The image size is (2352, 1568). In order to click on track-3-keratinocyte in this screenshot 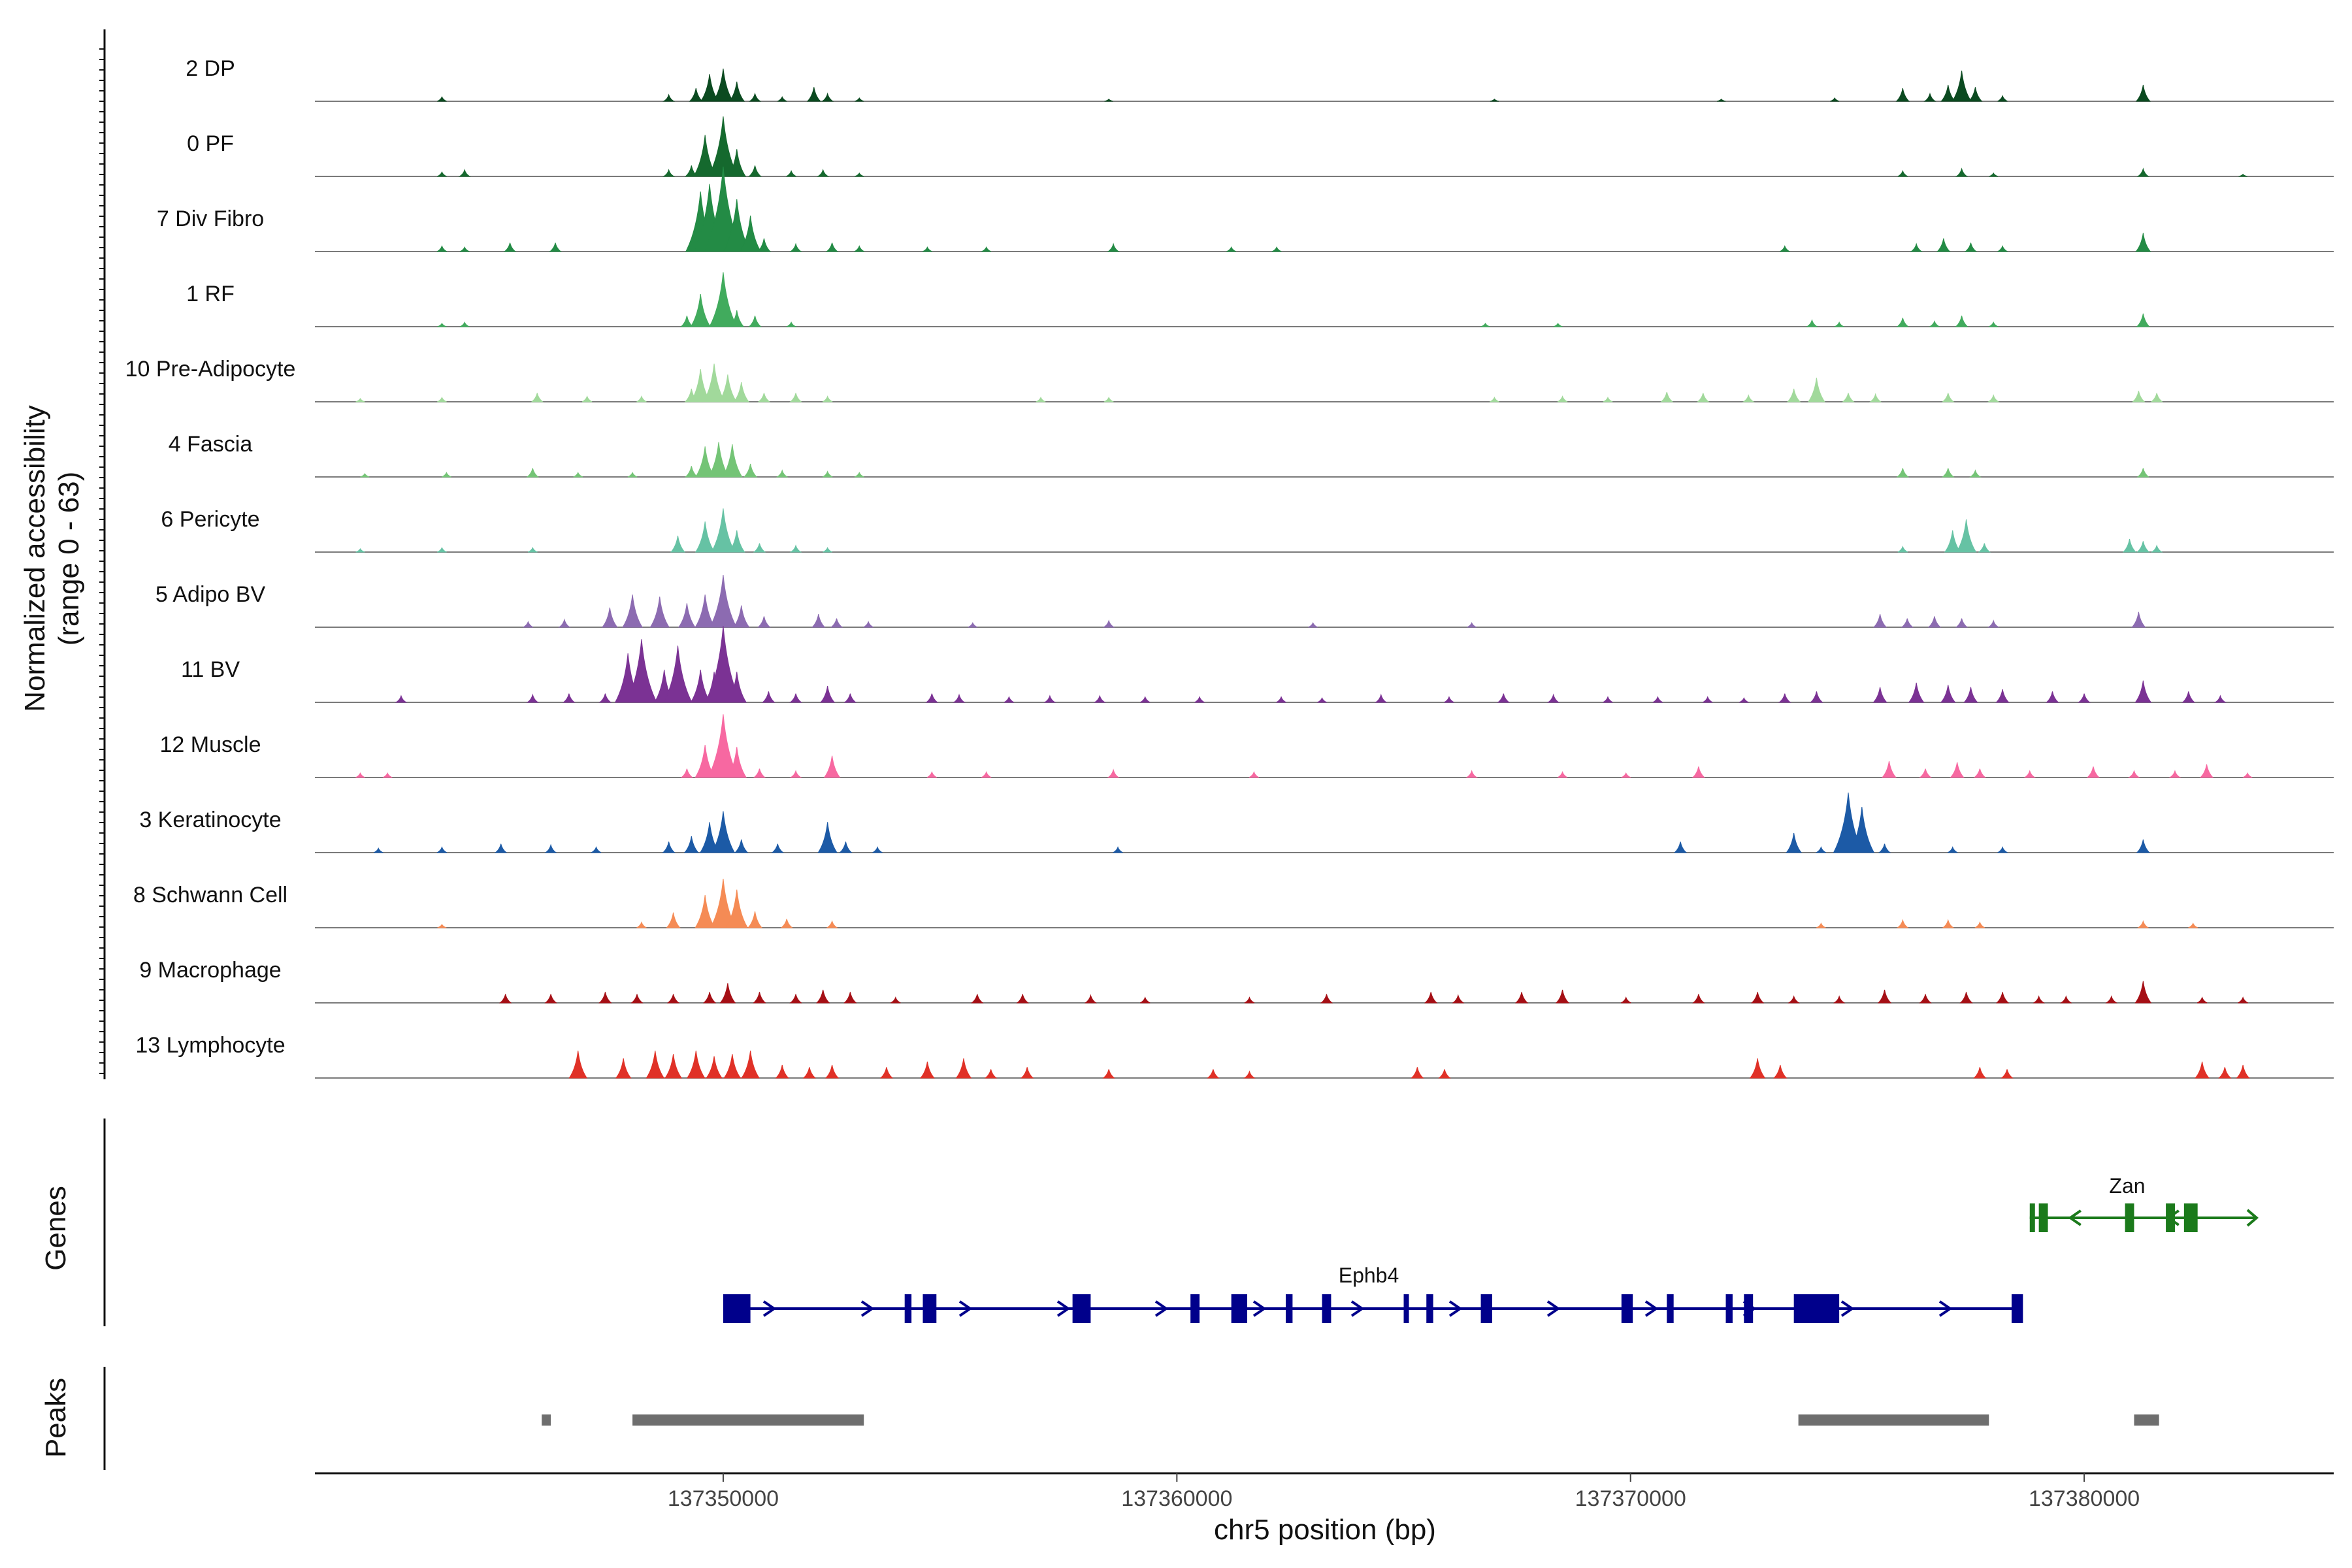, I will do `click(1324, 822)`.